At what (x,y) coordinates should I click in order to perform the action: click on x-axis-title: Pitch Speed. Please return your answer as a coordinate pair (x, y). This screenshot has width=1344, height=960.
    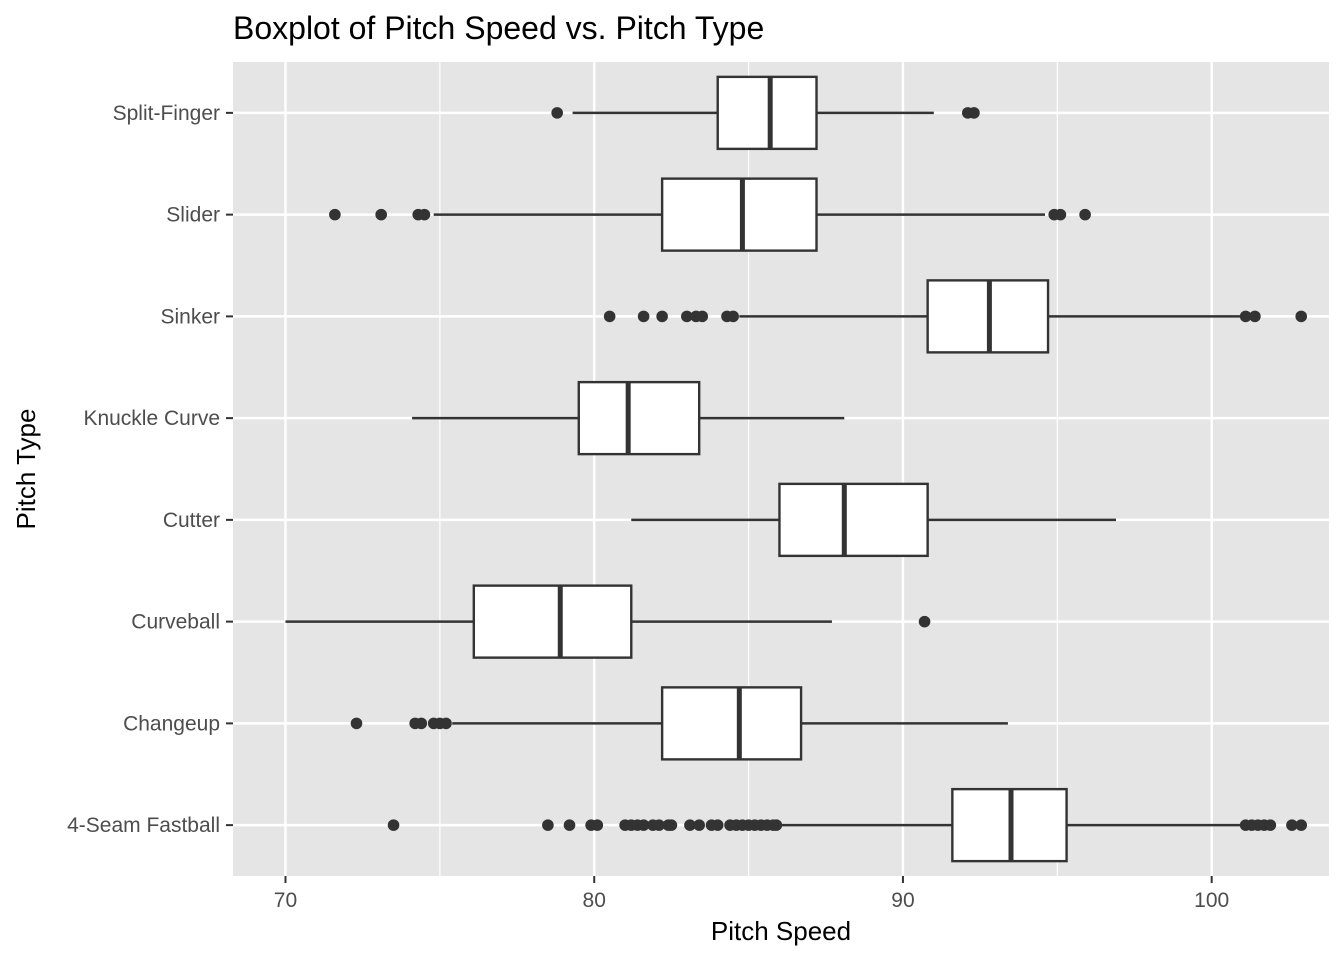
    Looking at the image, I should click on (781, 931).